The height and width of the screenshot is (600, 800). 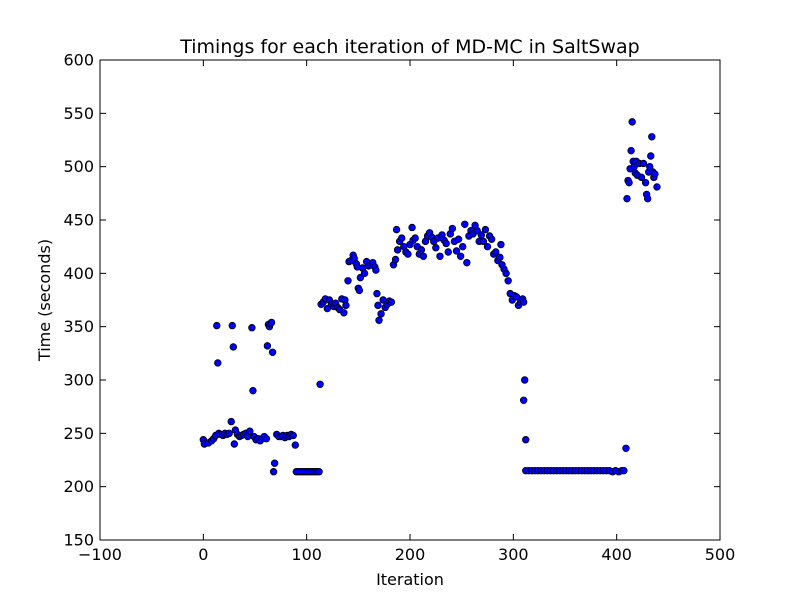 I want to click on x-tick-label: −100, so click(x=100, y=554).